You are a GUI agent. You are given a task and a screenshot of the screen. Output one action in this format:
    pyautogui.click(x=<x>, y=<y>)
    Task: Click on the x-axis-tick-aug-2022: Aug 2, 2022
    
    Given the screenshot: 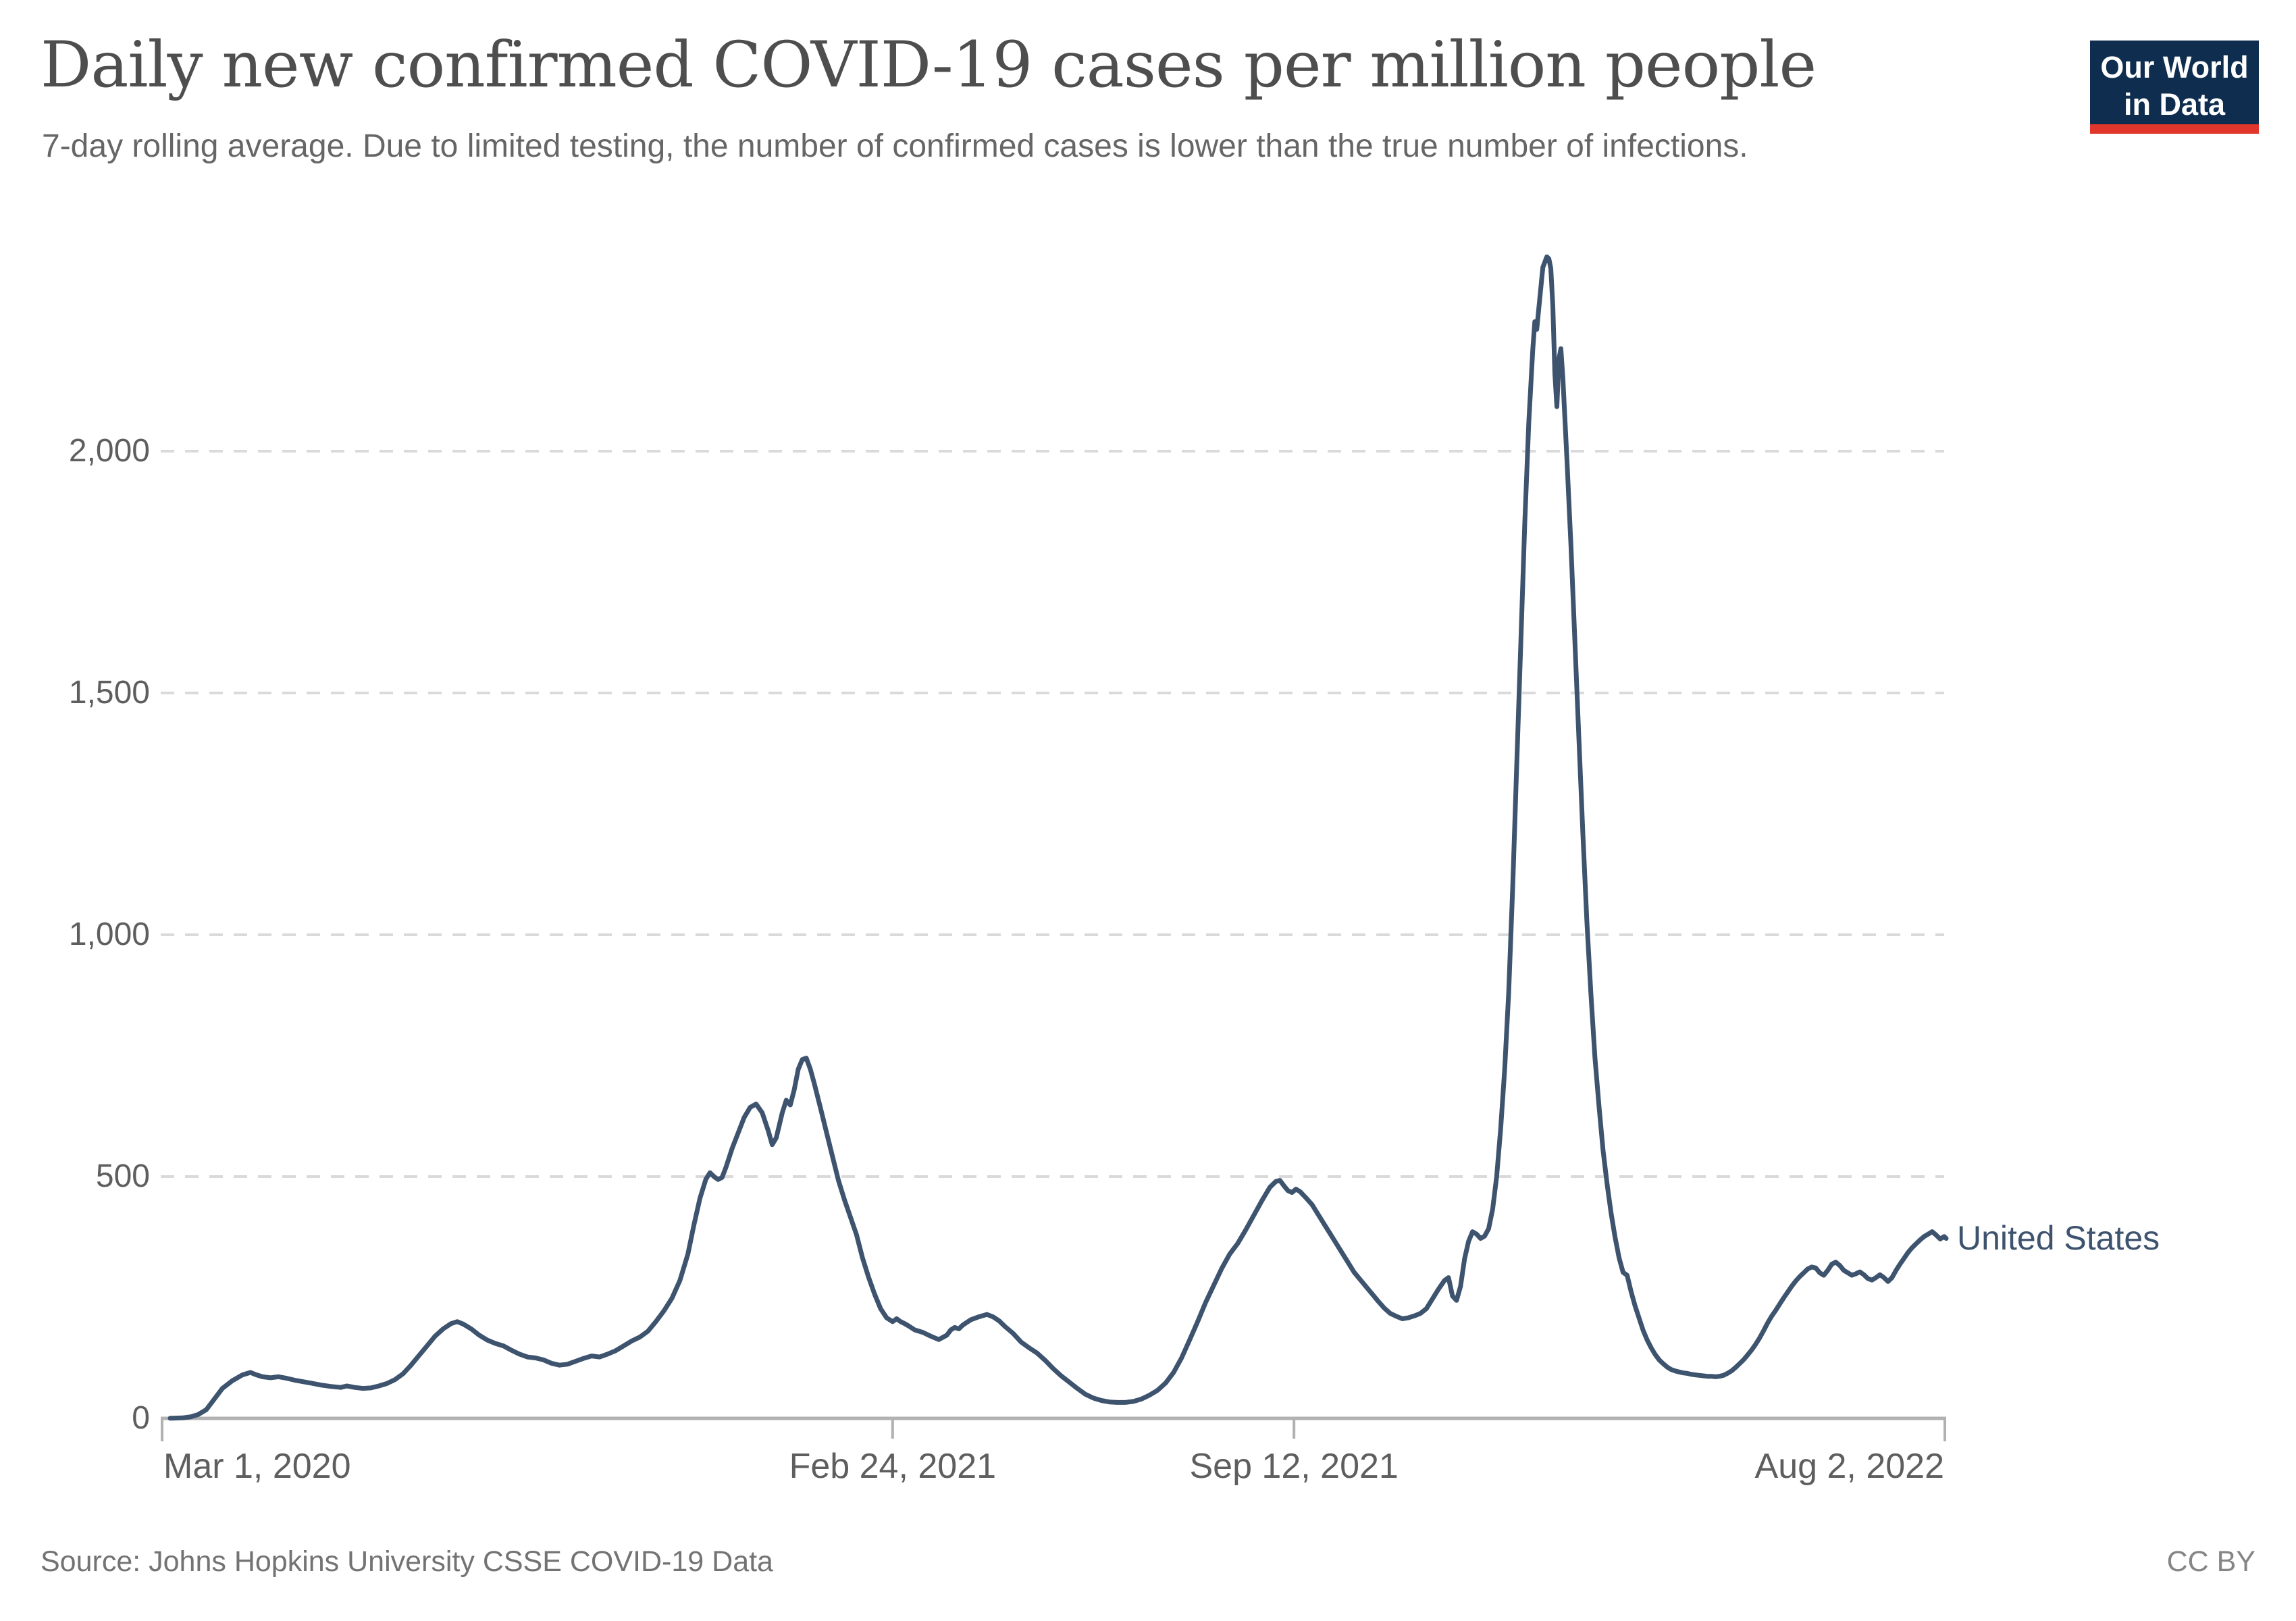 What is the action you would take?
    pyautogui.click(x=1849, y=1466)
    